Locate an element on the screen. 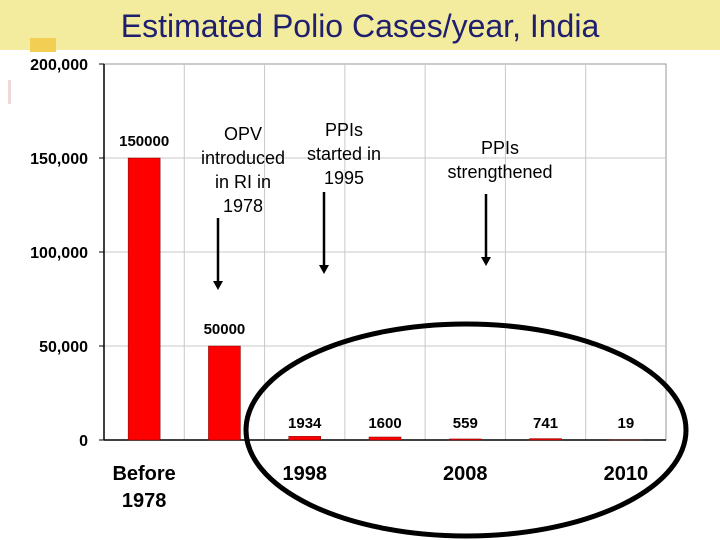 Image resolution: width=720 pixels, height=540 pixels. x-tick-label: 2010 is located at coordinates (626, 474).